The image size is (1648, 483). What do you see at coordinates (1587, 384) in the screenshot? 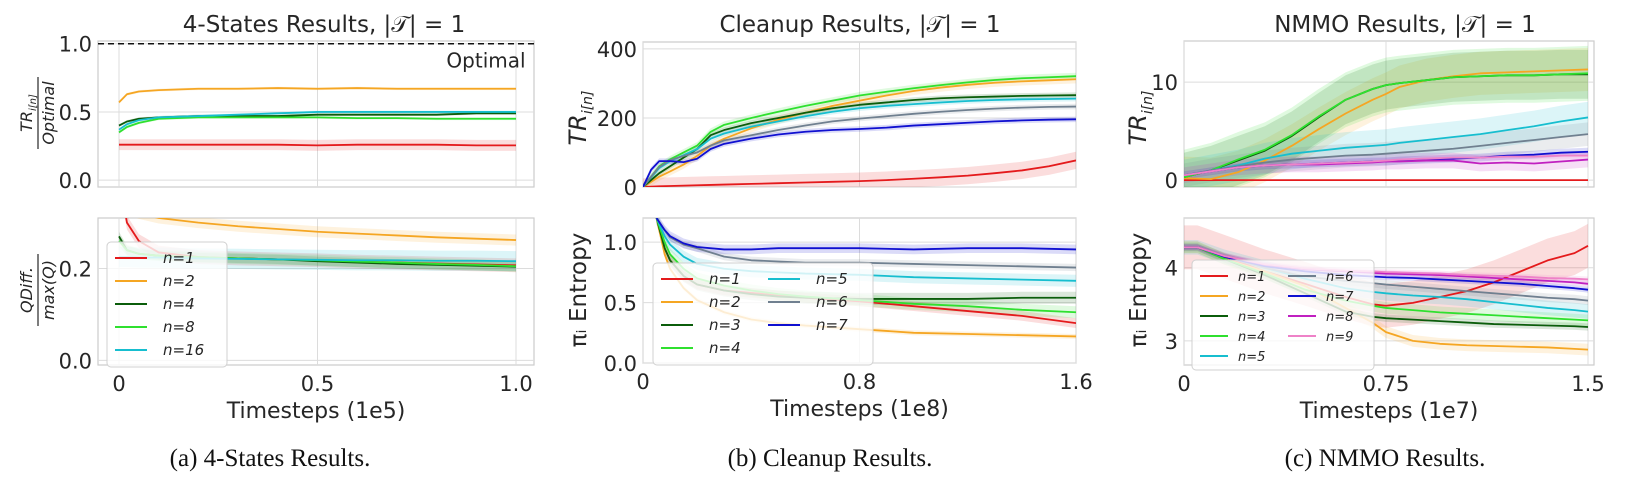
I see `x-tick-label: 1.5` at bounding box center [1587, 384].